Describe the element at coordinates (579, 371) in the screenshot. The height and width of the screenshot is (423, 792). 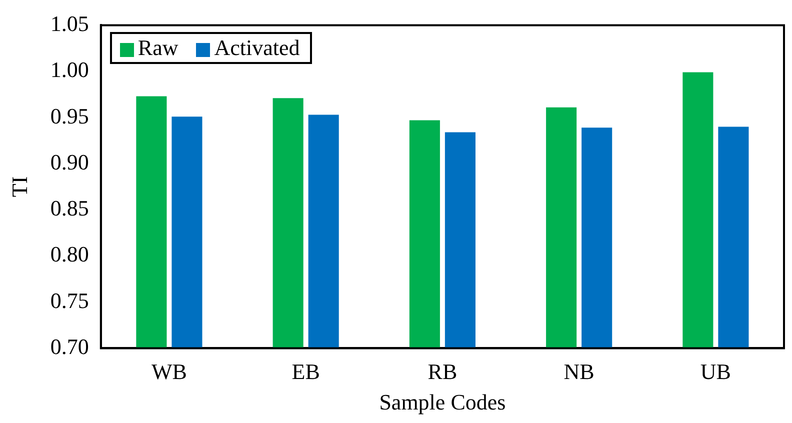
I see `x-tick-label: NB` at that location.